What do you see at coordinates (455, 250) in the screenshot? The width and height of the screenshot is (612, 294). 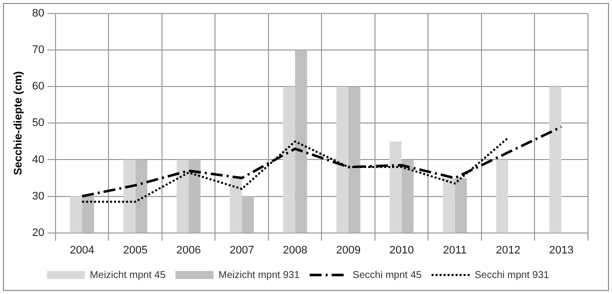 I see `x-tick-label: 2011` at bounding box center [455, 250].